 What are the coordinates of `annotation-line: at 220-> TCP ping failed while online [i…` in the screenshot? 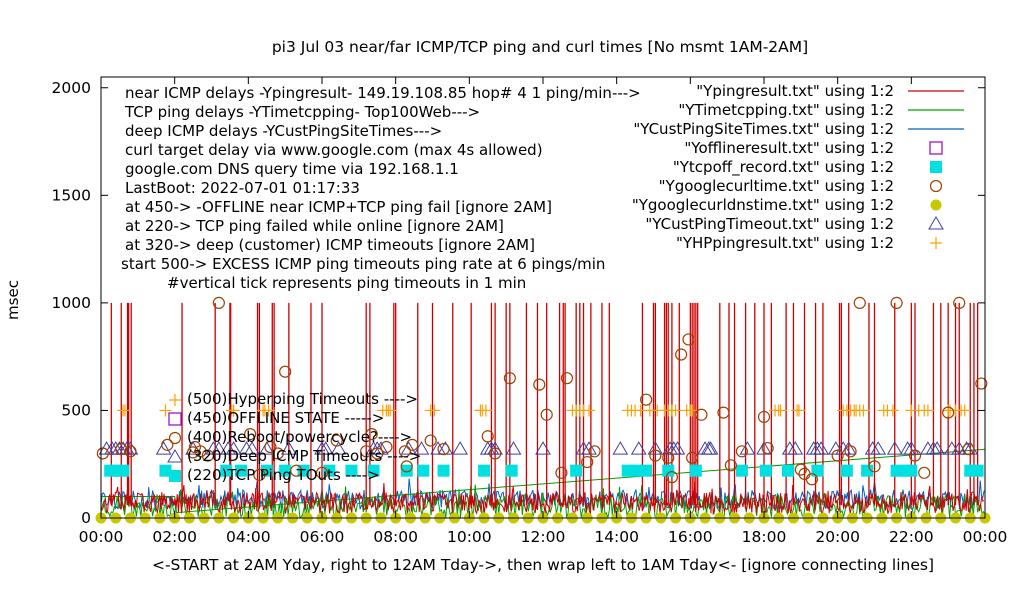 It's located at (314, 226).